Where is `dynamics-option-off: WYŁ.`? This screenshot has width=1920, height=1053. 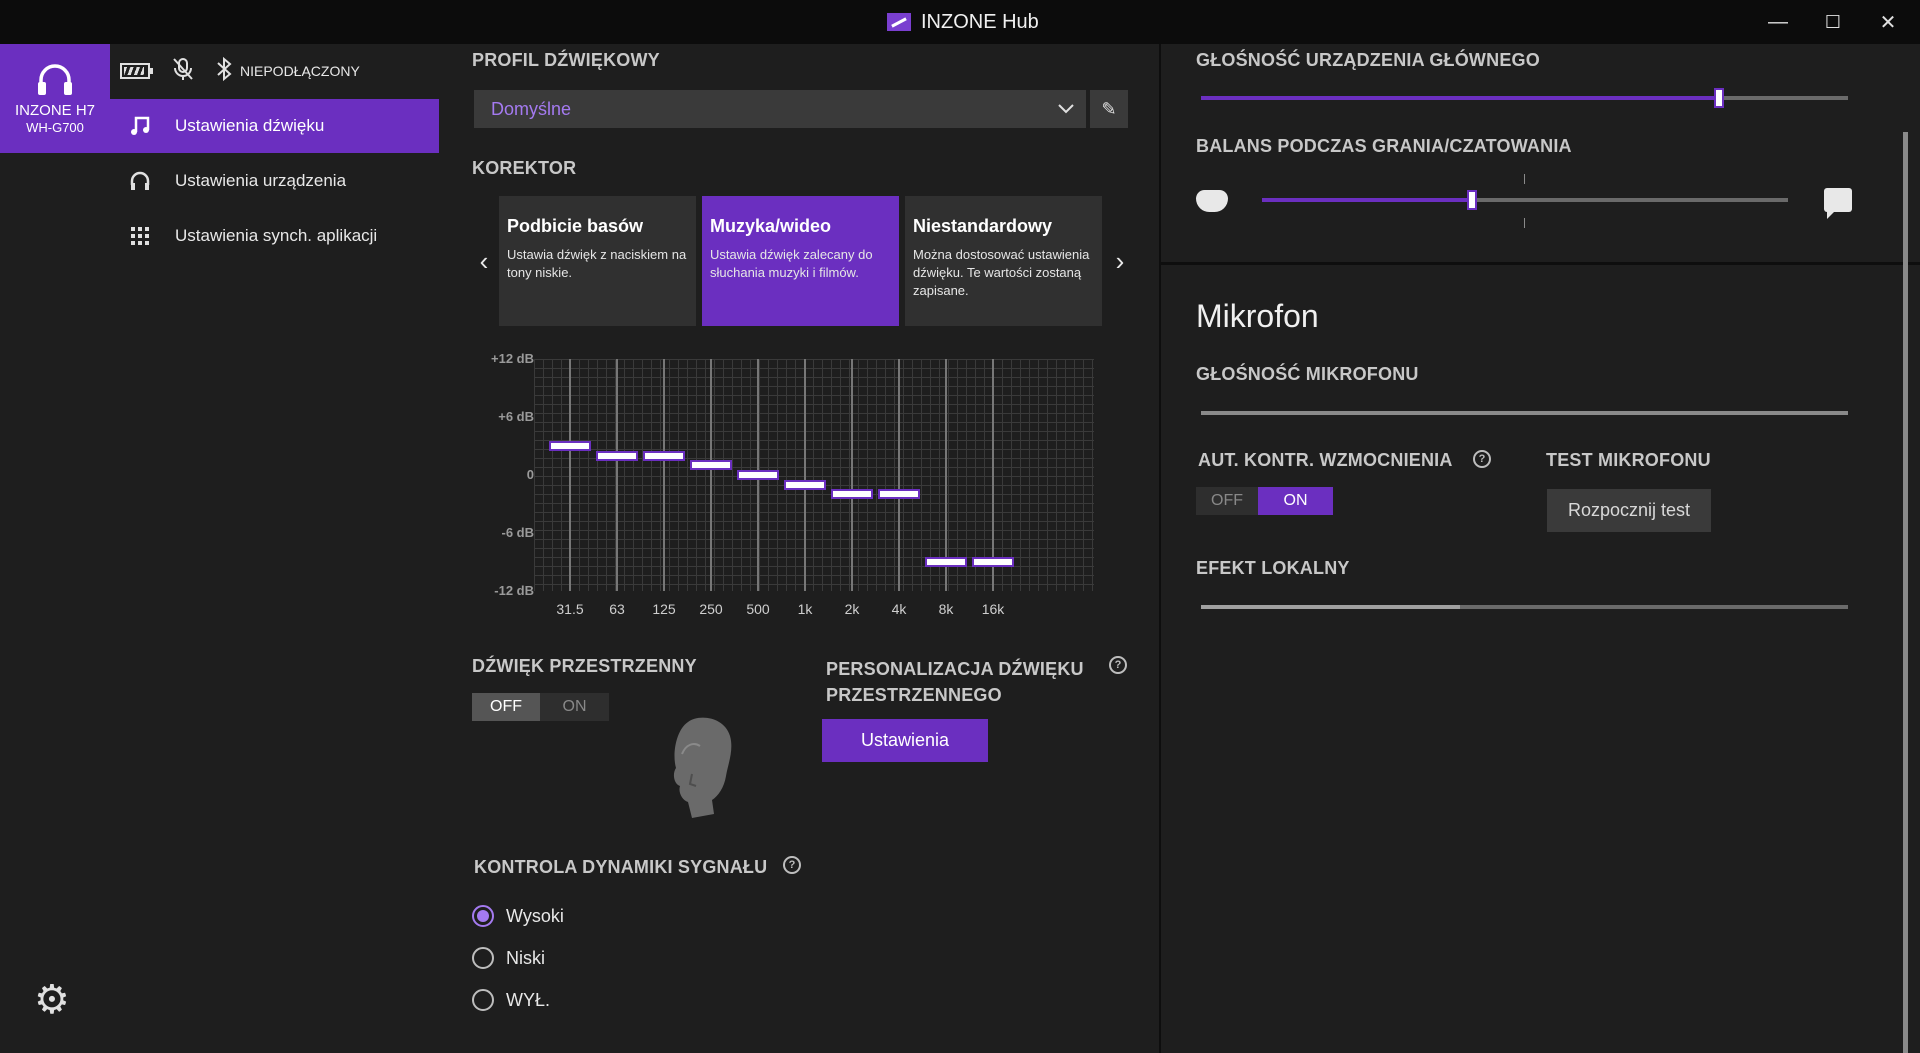 dynamics-option-off: WYŁ. is located at coordinates (511, 1000).